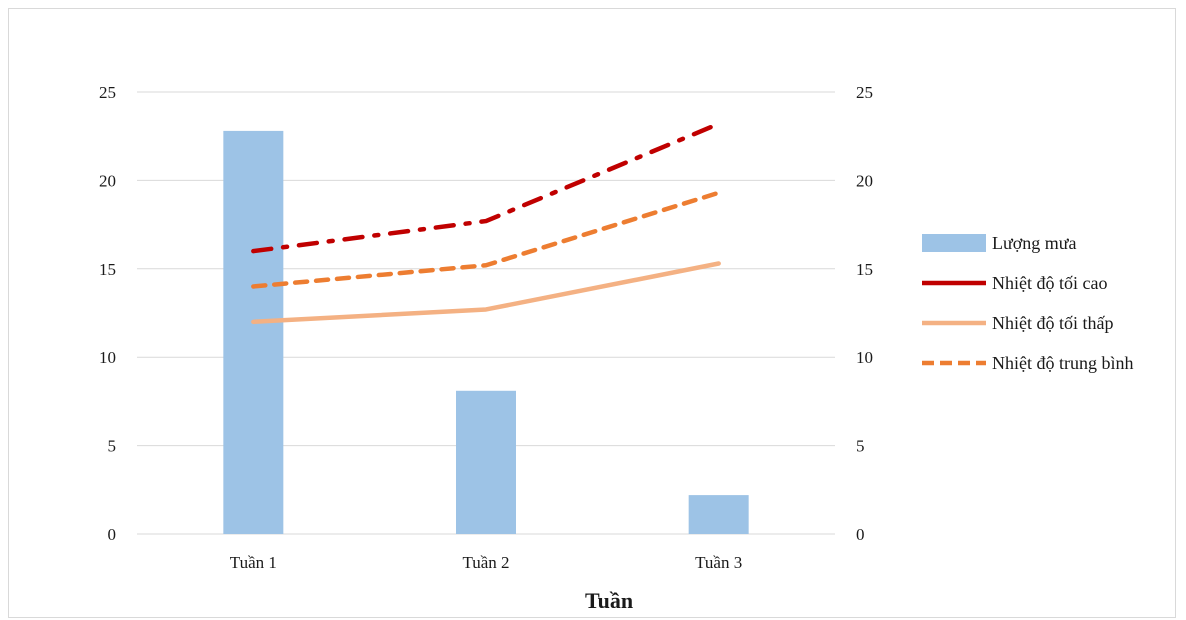 The height and width of the screenshot is (620, 1186). What do you see at coordinates (864, 357) in the screenshot?
I see `y-tick-right: 10` at bounding box center [864, 357].